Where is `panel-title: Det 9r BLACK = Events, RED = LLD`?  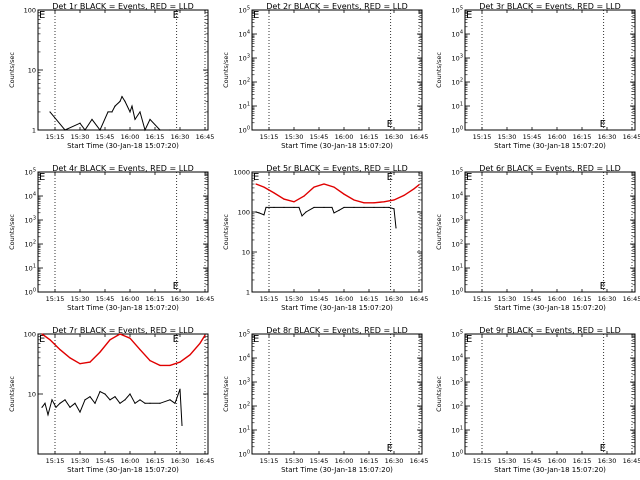 panel-title: Det 9r BLACK = Events, RED = LLD is located at coordinates (550, 330).